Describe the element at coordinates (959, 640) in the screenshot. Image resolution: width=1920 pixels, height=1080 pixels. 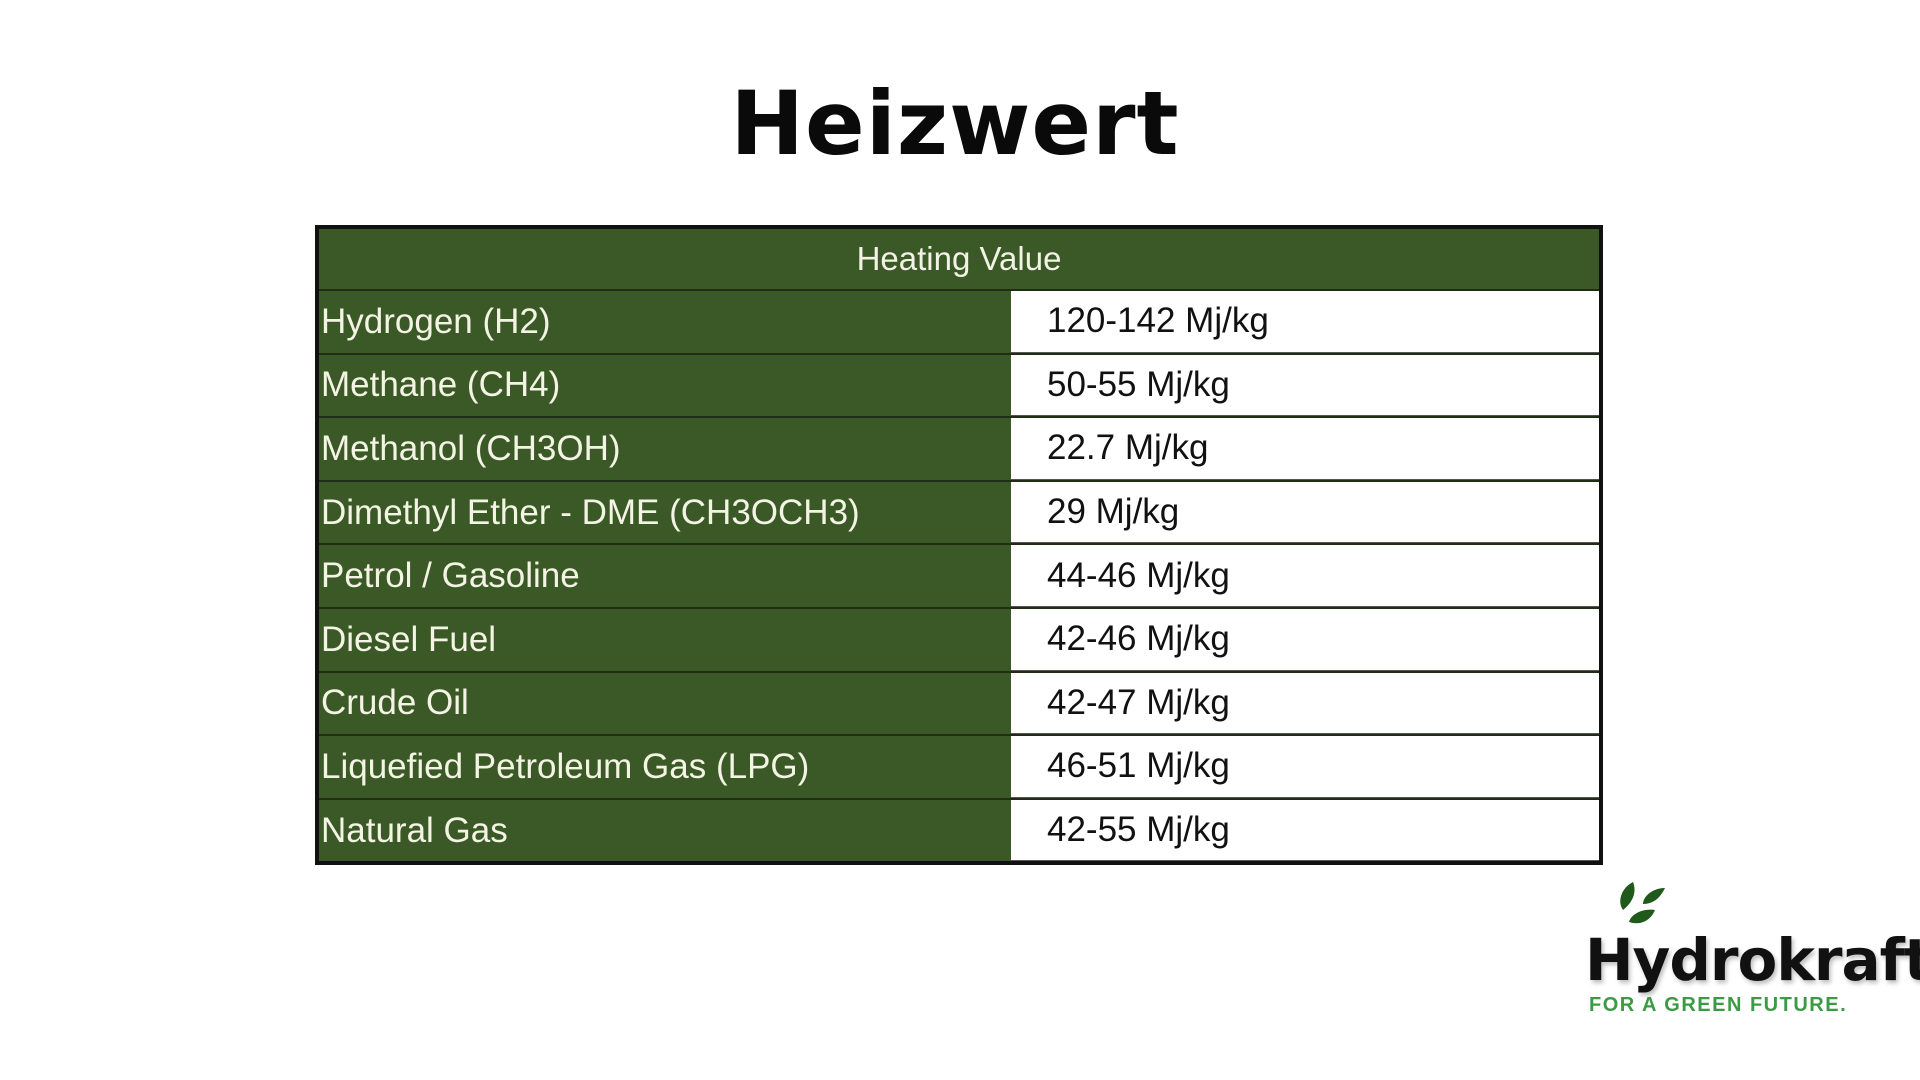
I see `table-row: Diesel Fuel 42-46 Mj/kg` at that location.